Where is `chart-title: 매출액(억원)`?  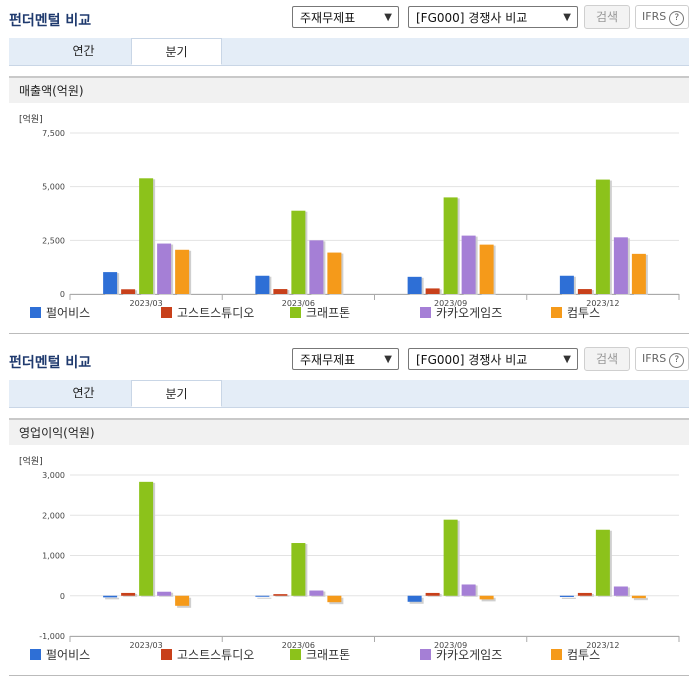
chart-title: 매출액(억원) is located at coordinates (349, 89).